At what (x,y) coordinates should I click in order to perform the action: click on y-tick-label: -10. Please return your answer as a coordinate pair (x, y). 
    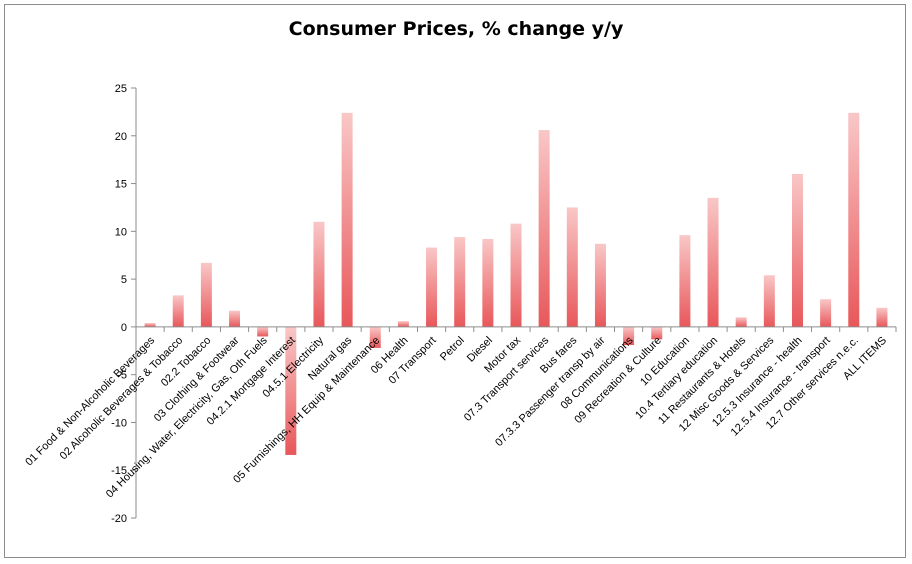
    Looking at the image, I should click on (119, 423).